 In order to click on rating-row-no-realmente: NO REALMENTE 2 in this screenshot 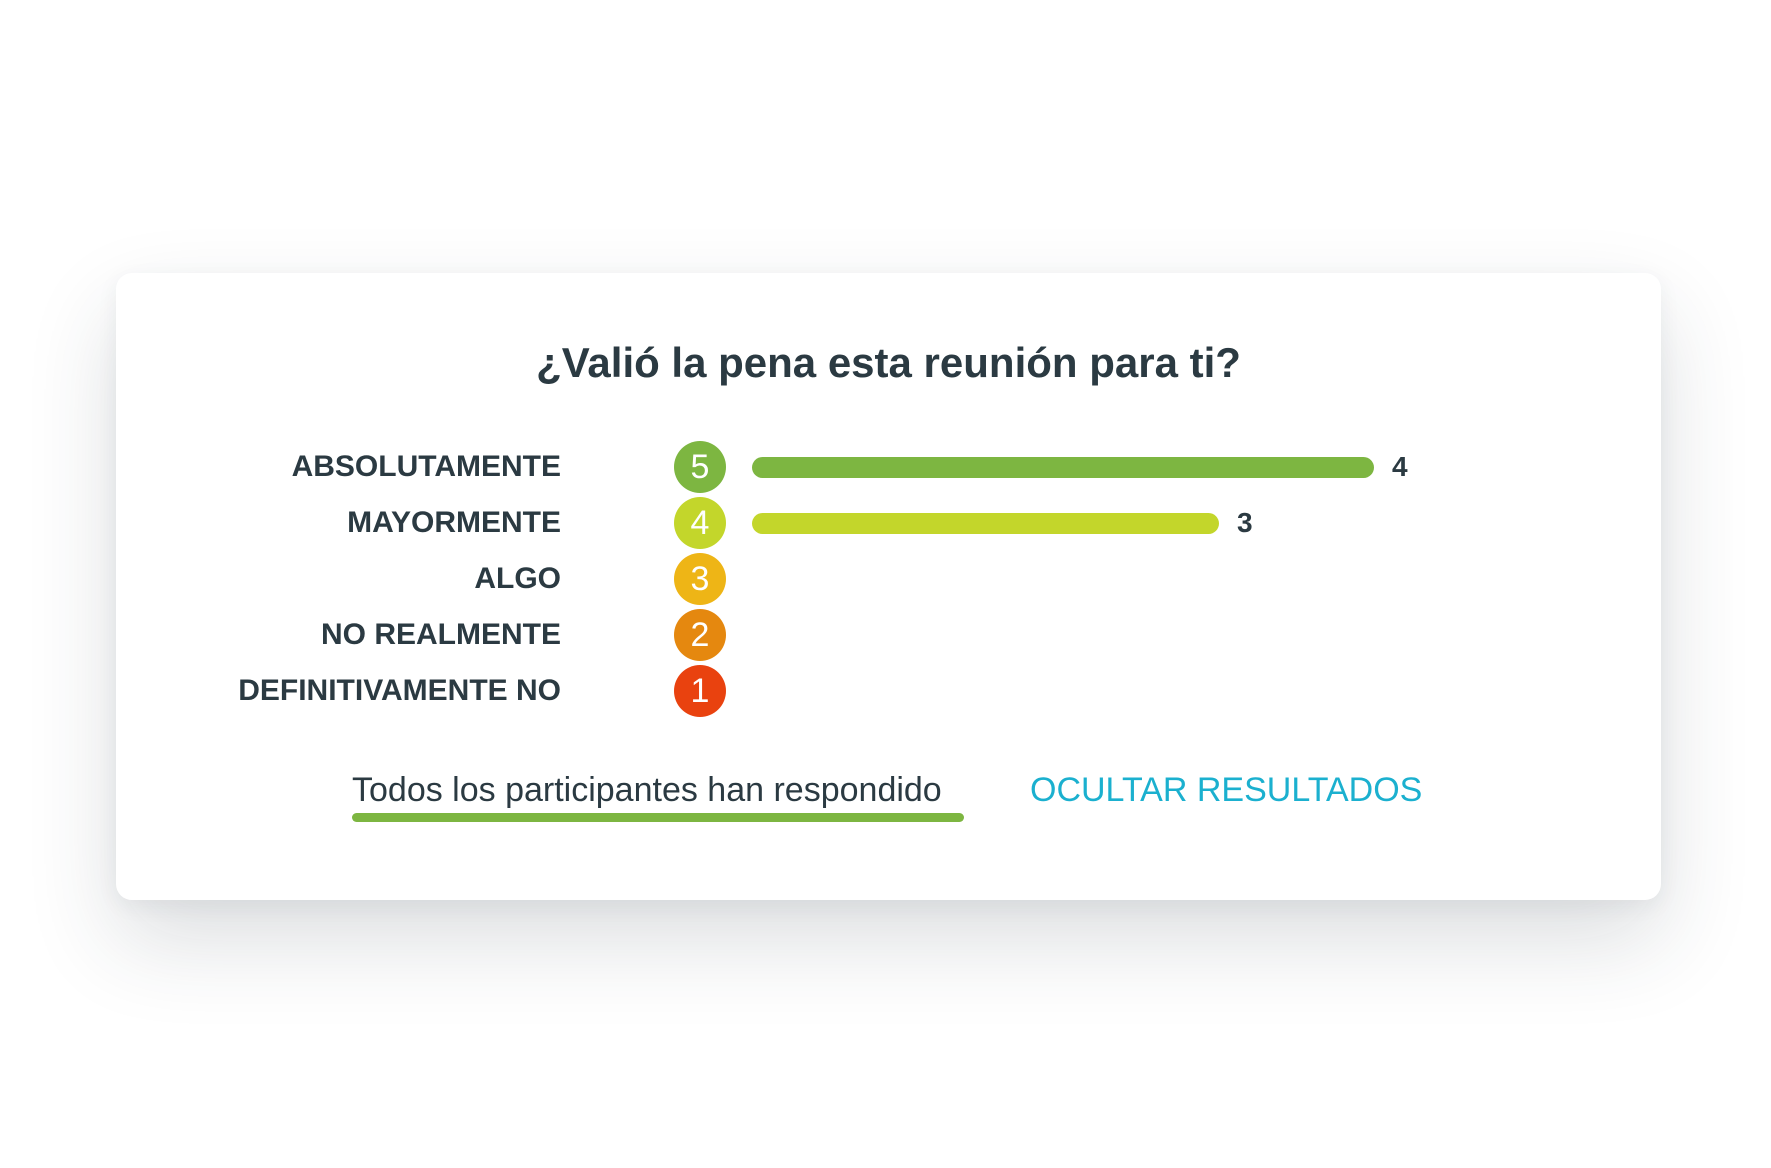, I will do `click(888, 635)`.